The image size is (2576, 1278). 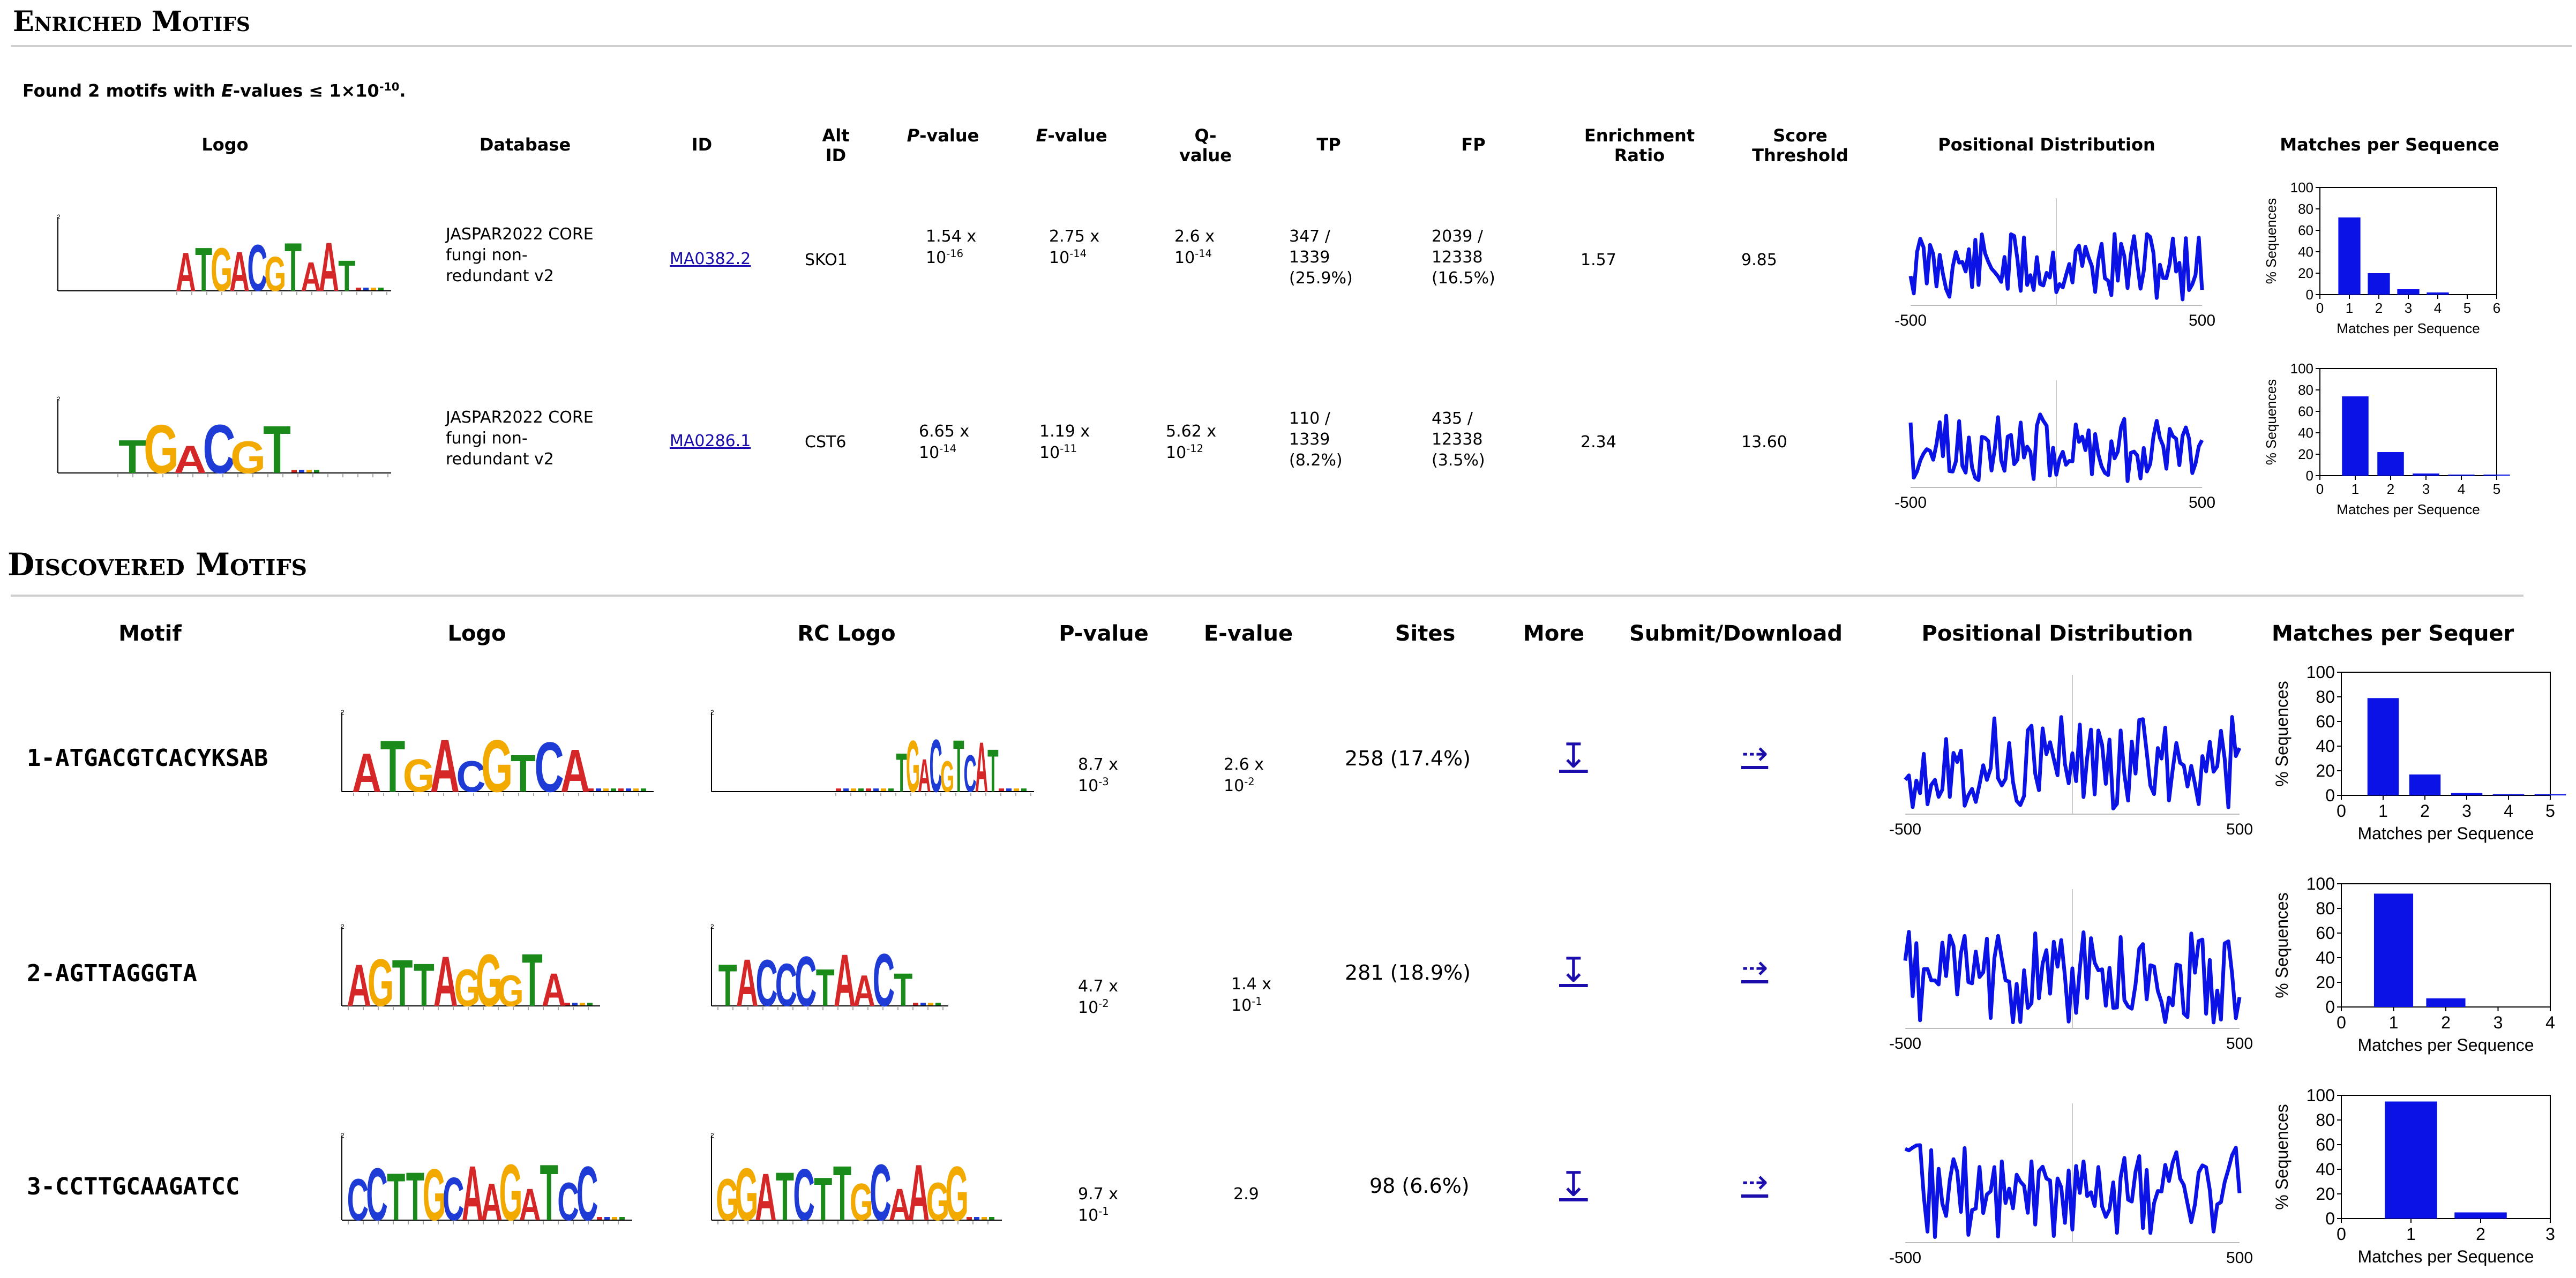 What do you see at coordinates (1098, 1205) in the screenshot?
I see `pvalue-cell: 9.7 x 10-1` at bounding box center [1098, 1205].